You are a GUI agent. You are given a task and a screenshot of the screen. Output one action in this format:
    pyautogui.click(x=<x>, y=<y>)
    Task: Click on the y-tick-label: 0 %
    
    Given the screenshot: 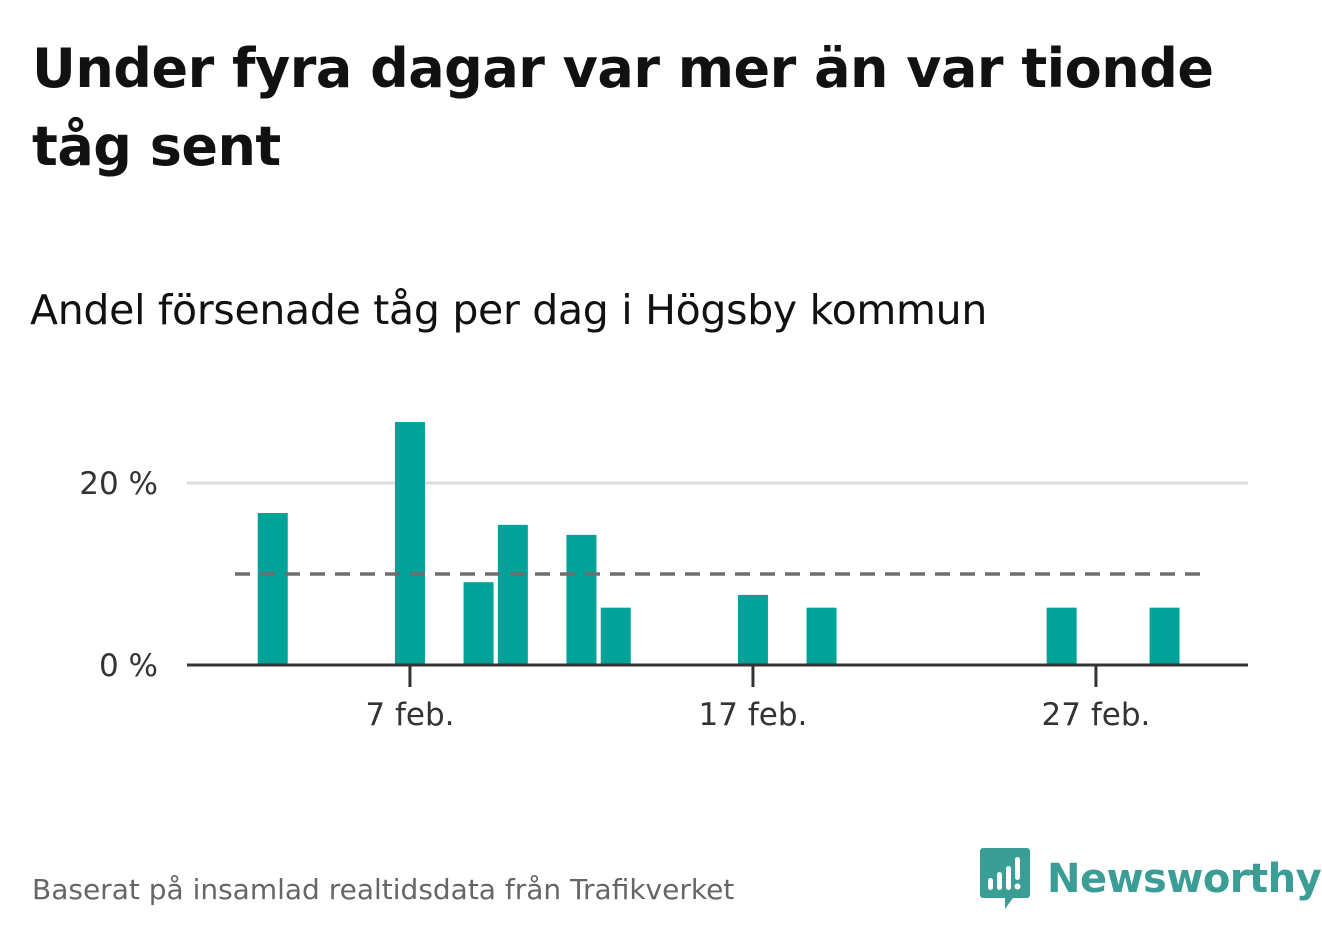 What is the action you would take?
    pyautogui.click(x=128, y=666)
    